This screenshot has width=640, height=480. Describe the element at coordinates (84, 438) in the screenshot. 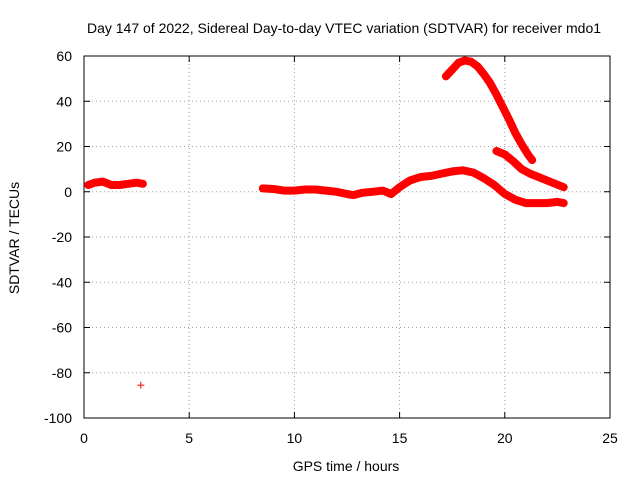

I see `x-tick-label: 0` at that location.